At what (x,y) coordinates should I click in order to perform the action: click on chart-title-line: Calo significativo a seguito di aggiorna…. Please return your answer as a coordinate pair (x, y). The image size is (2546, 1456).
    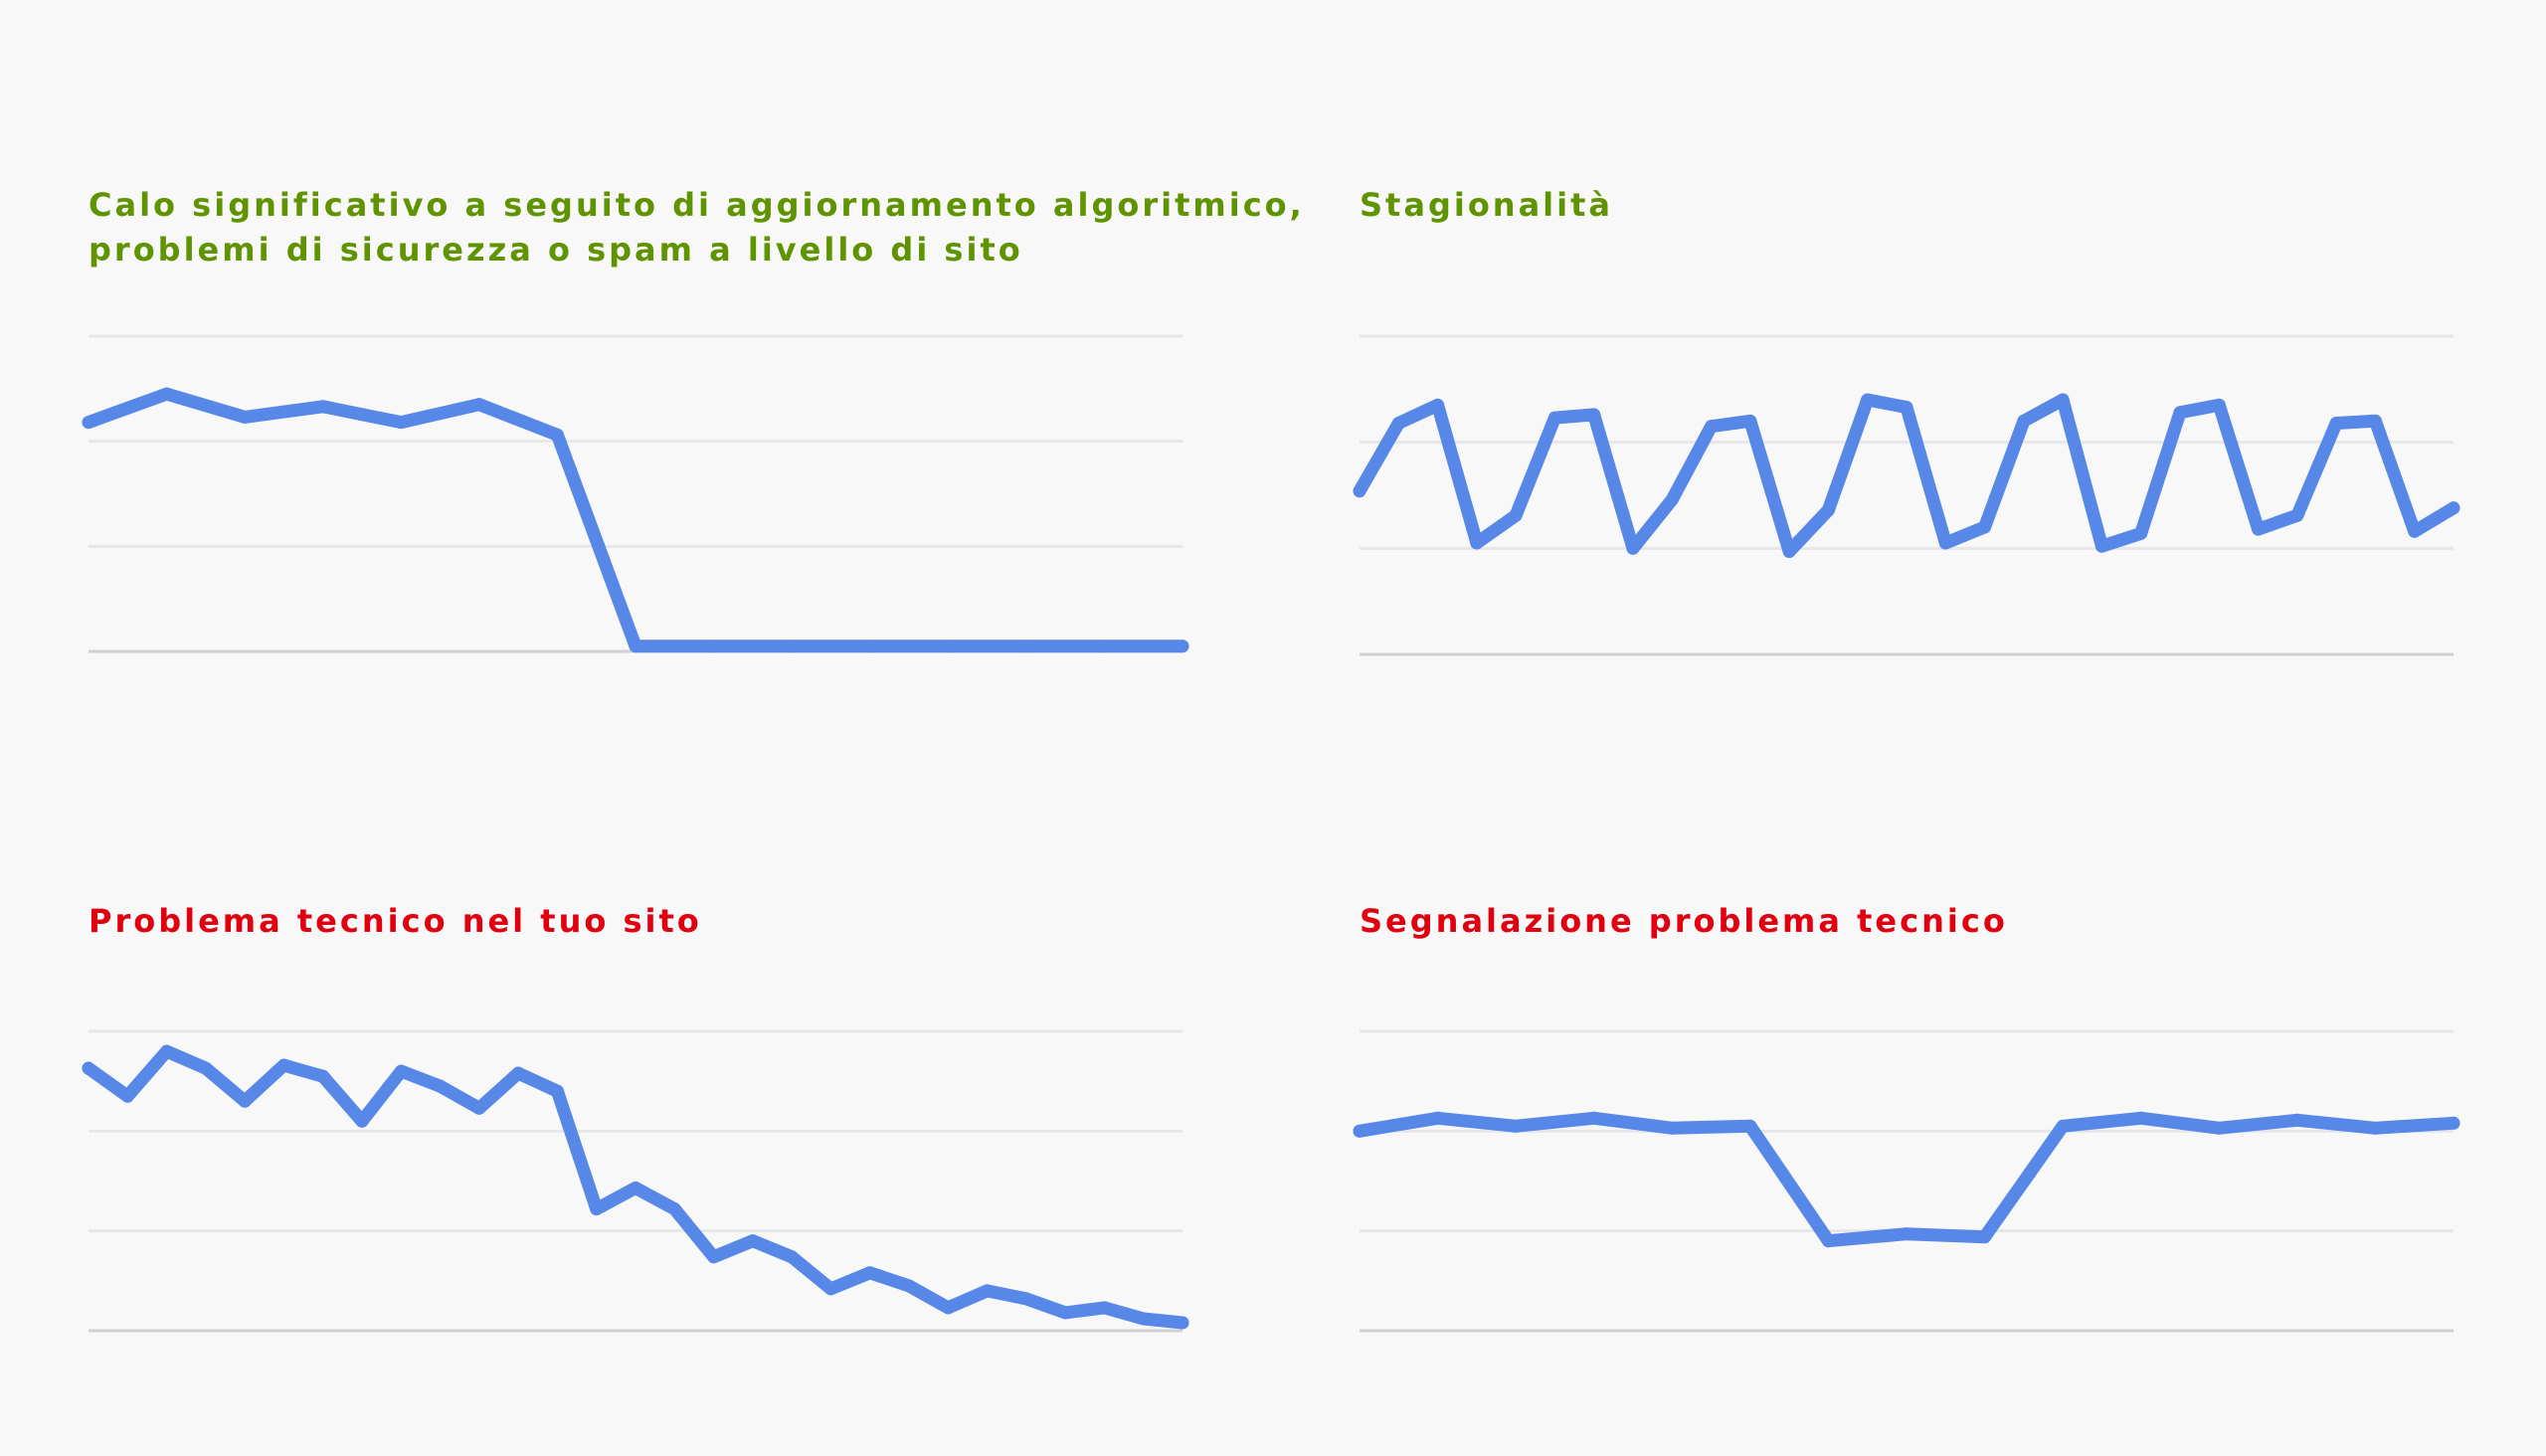
    Looking at the image, I should click on (697, 205).